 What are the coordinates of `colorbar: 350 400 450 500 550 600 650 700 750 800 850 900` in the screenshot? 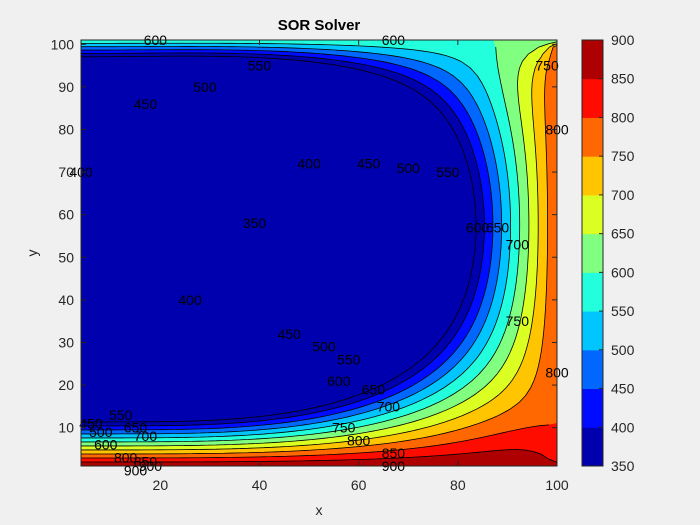 It's located at (608, 253).